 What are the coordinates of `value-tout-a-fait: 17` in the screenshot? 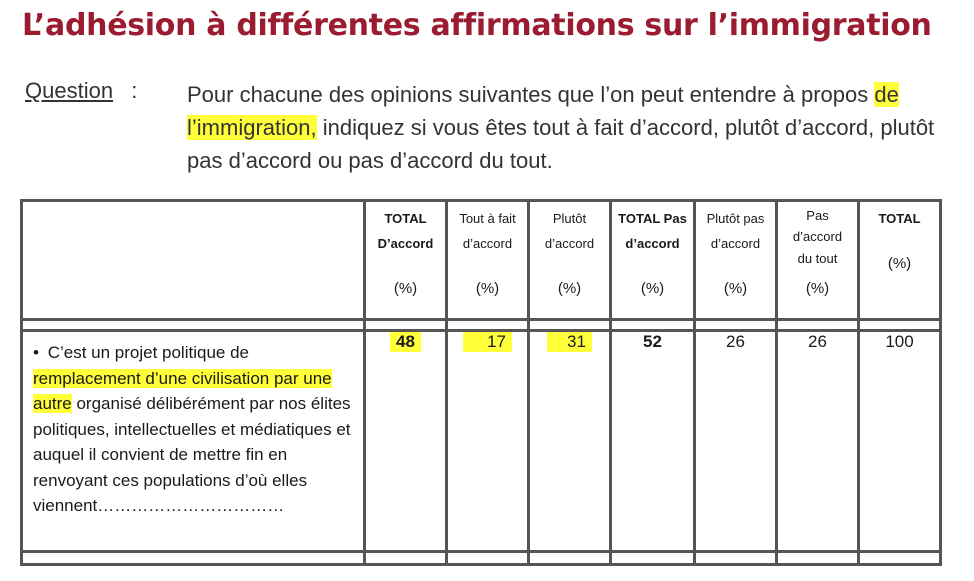 It's located at (487, 441).